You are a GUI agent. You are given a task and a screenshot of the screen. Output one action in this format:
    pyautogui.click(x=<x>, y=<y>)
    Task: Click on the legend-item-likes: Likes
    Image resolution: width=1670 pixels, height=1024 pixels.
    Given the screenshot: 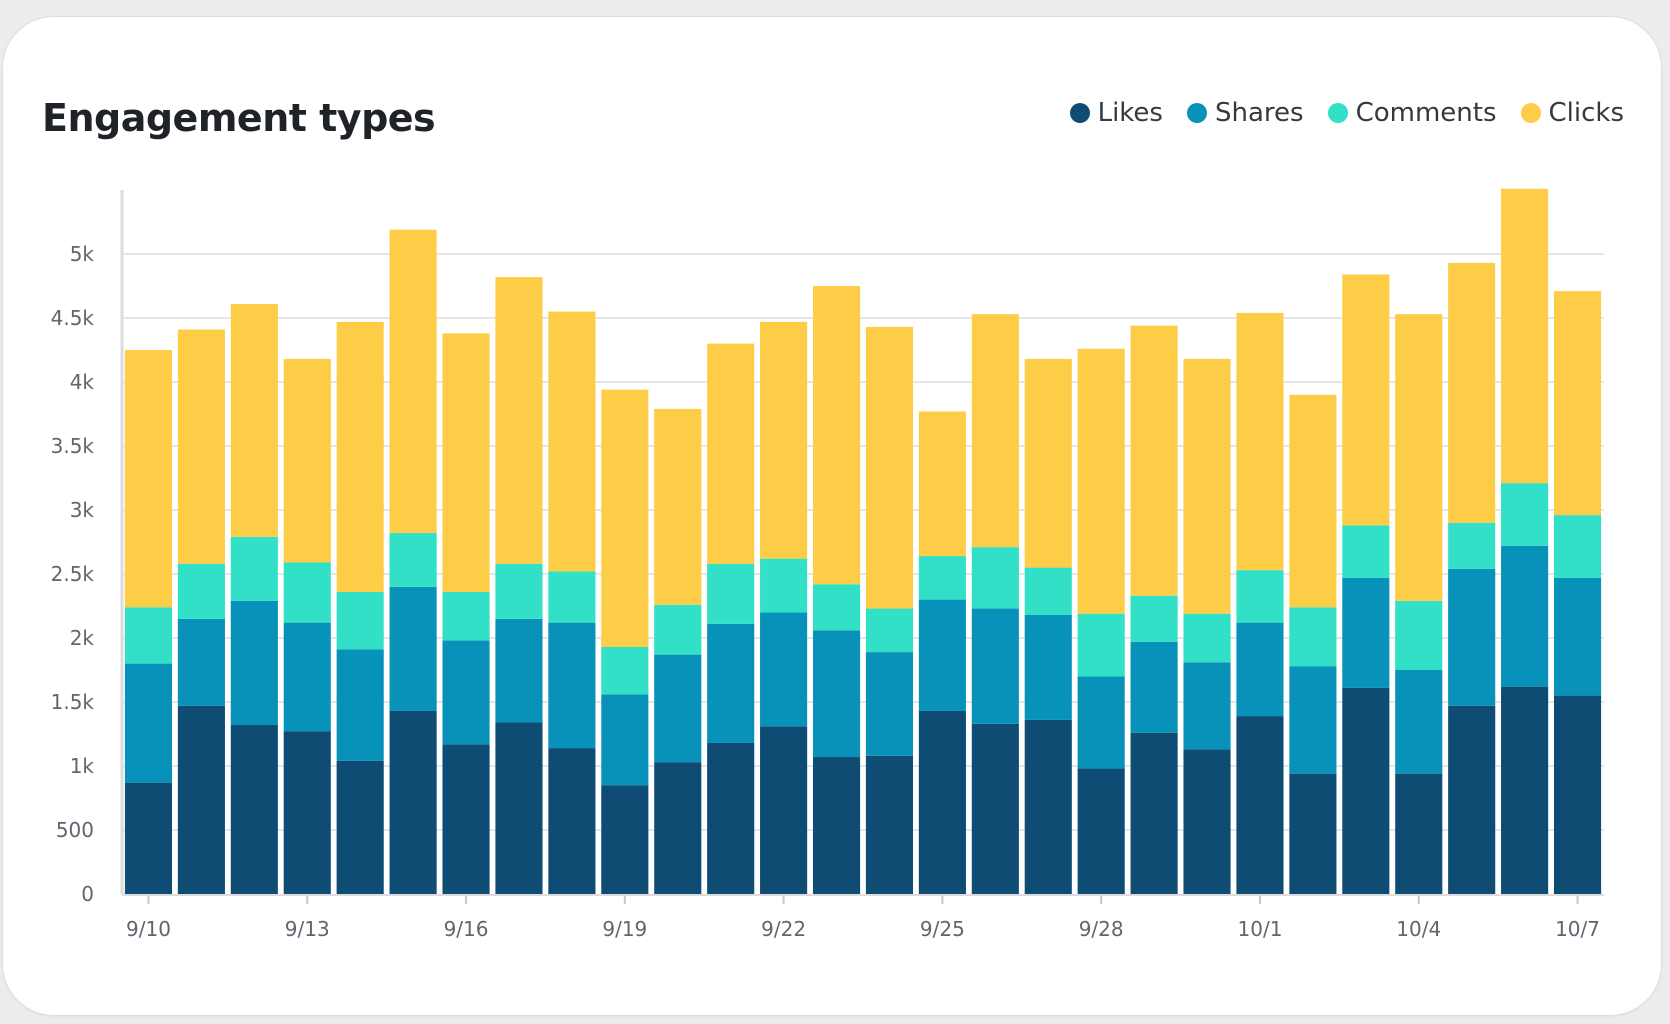 What is the action you would take?
    pyautogui.click(x=1116, y=113)
    